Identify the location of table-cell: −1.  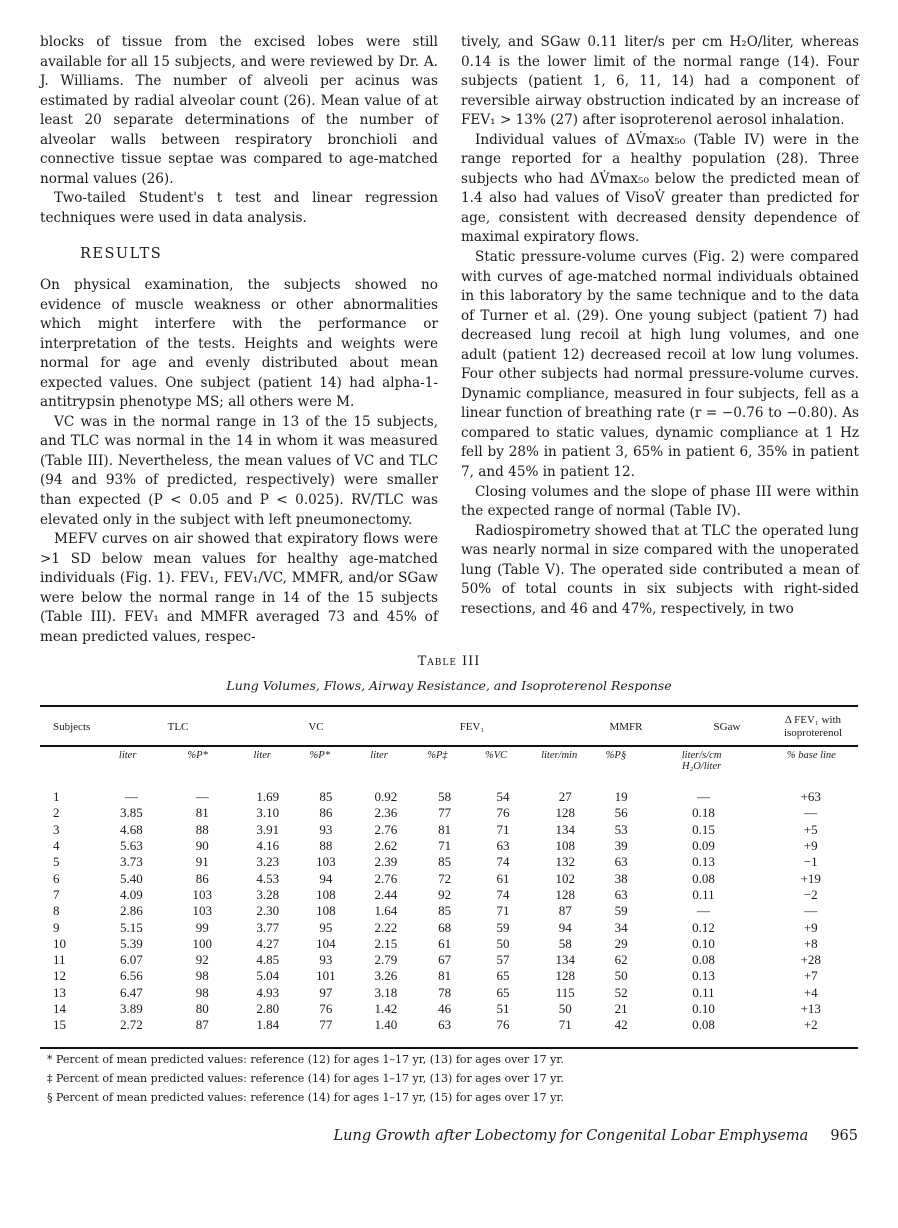
(810, 862).